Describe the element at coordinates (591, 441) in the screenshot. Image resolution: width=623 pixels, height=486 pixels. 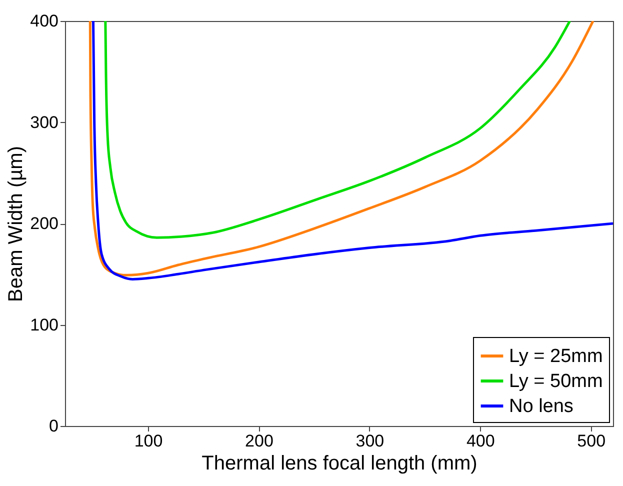
I see `x-tick-label: 500` at that location.